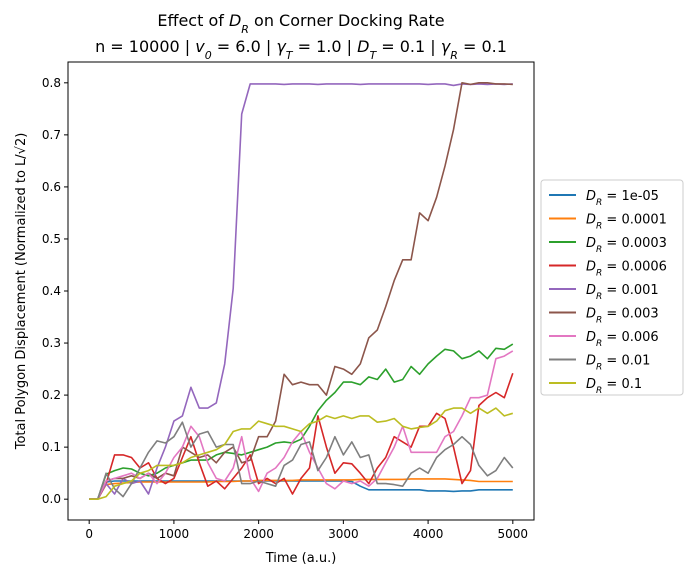 The height and width of the screenshot is (574, 688). What do you see at coordinates (622, 316) in the screenshot?
I see `legend-label: DR = 0.003` at bounding box center [622, 316].